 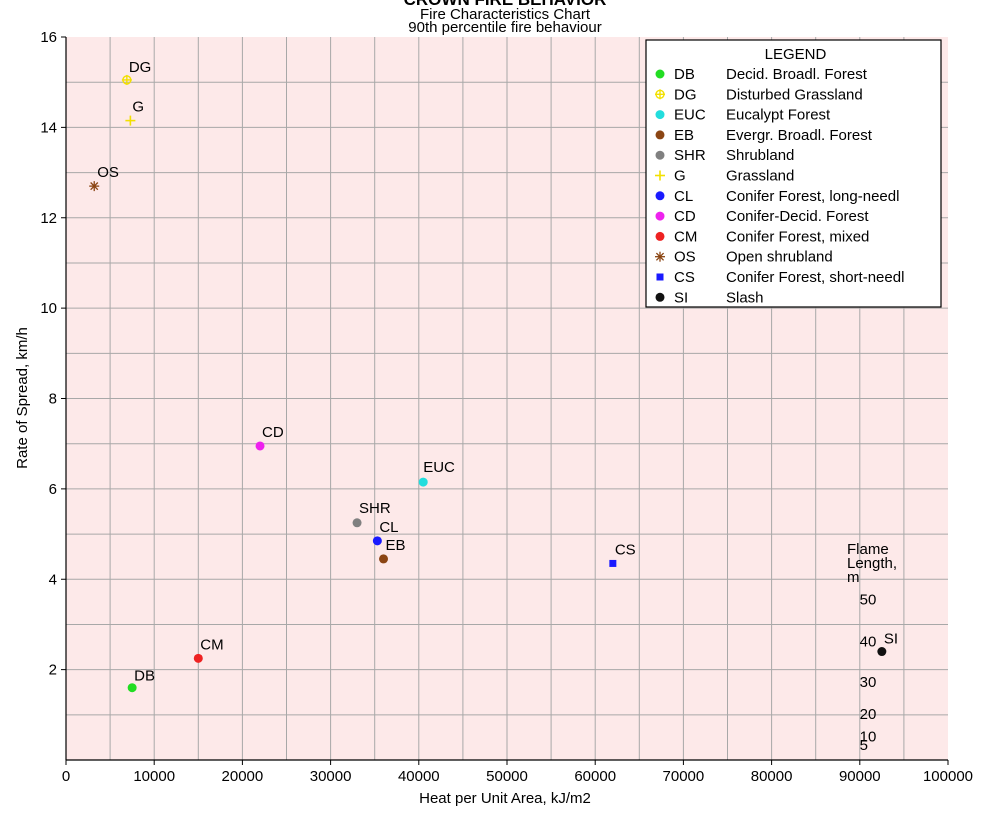 What do you see at coordinates (760, 155) in the screenshot?
I see `legend-name: Shrubland` at bounding box center [760, 155].